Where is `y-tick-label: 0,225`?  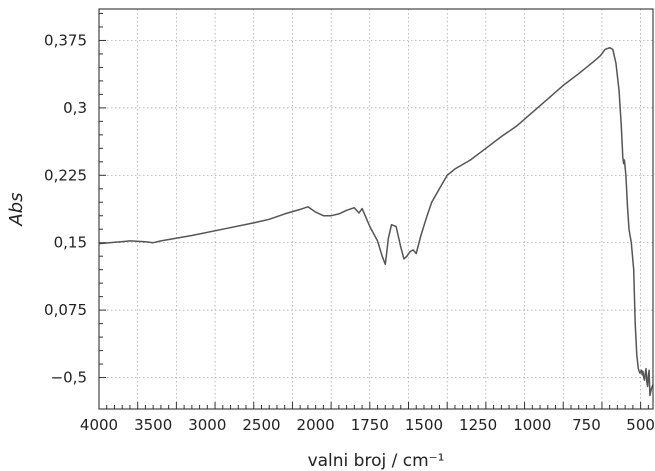
y-tick-label: 0,225 is located at coordinates (65, 175).